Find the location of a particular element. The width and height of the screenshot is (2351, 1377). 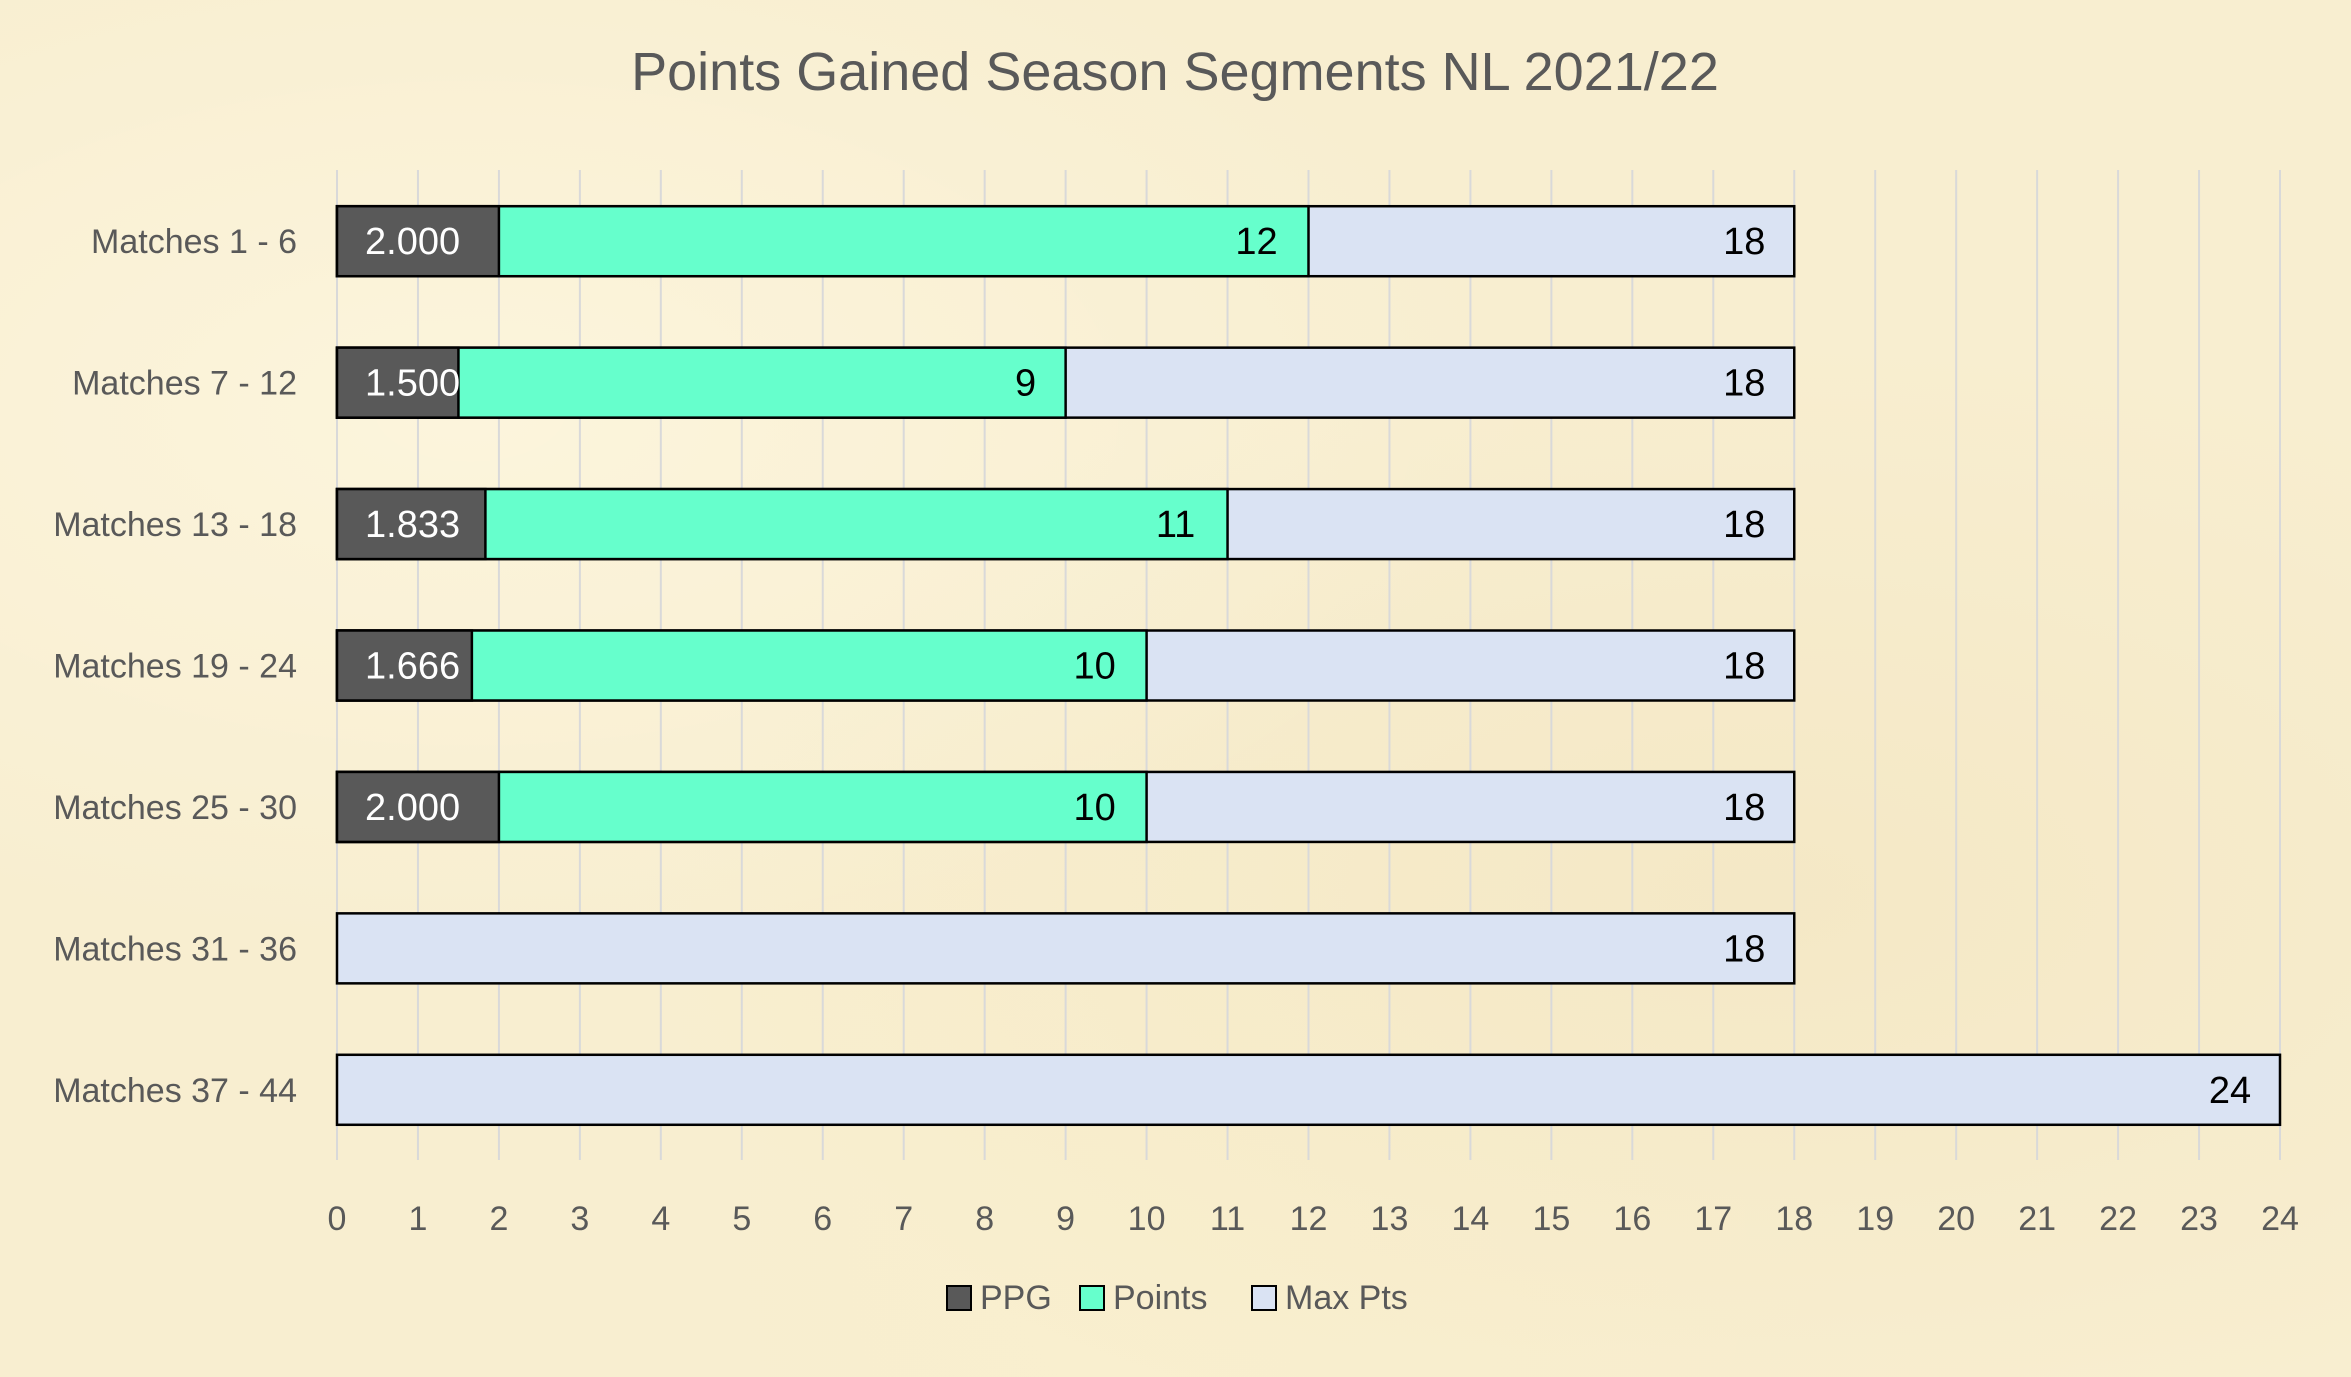

x-tick-label: 2 is located at coordinates (498, 1219).